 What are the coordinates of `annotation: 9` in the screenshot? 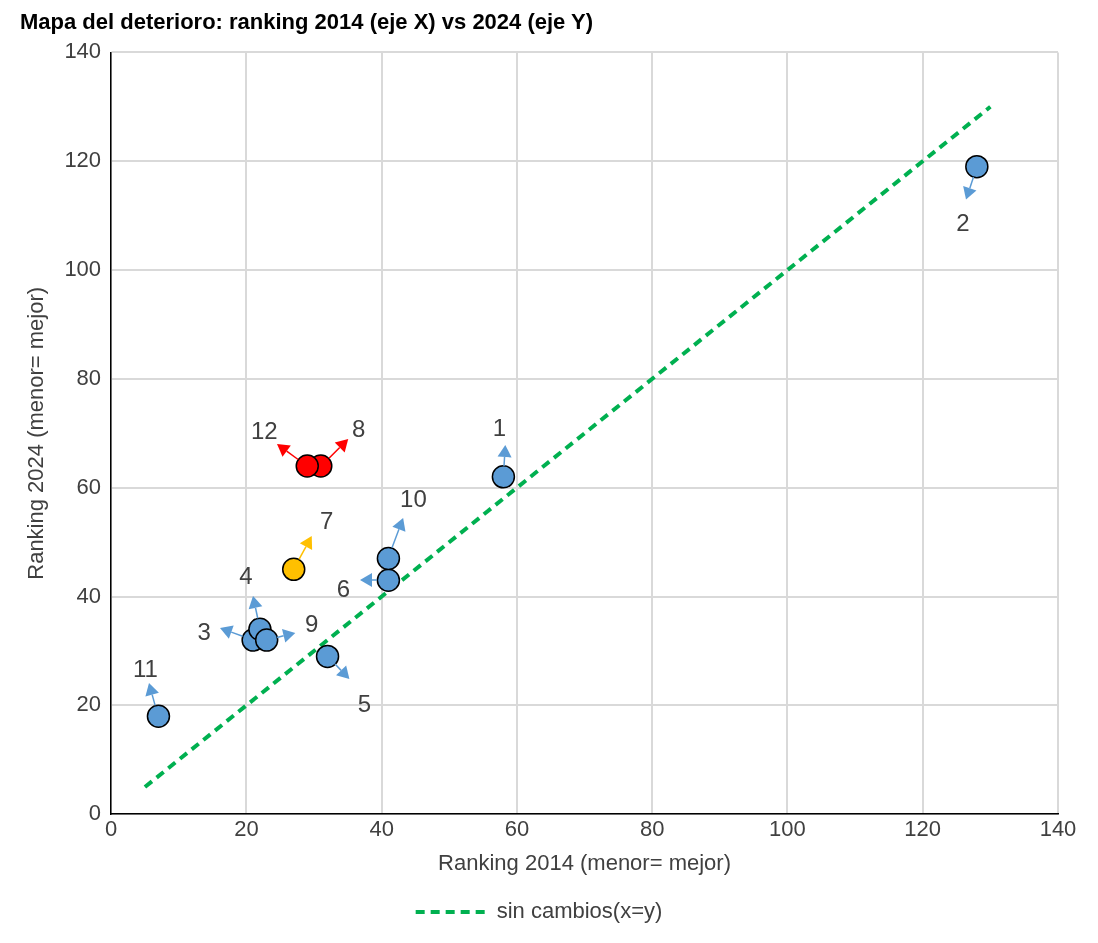 It's located at (311, 623).